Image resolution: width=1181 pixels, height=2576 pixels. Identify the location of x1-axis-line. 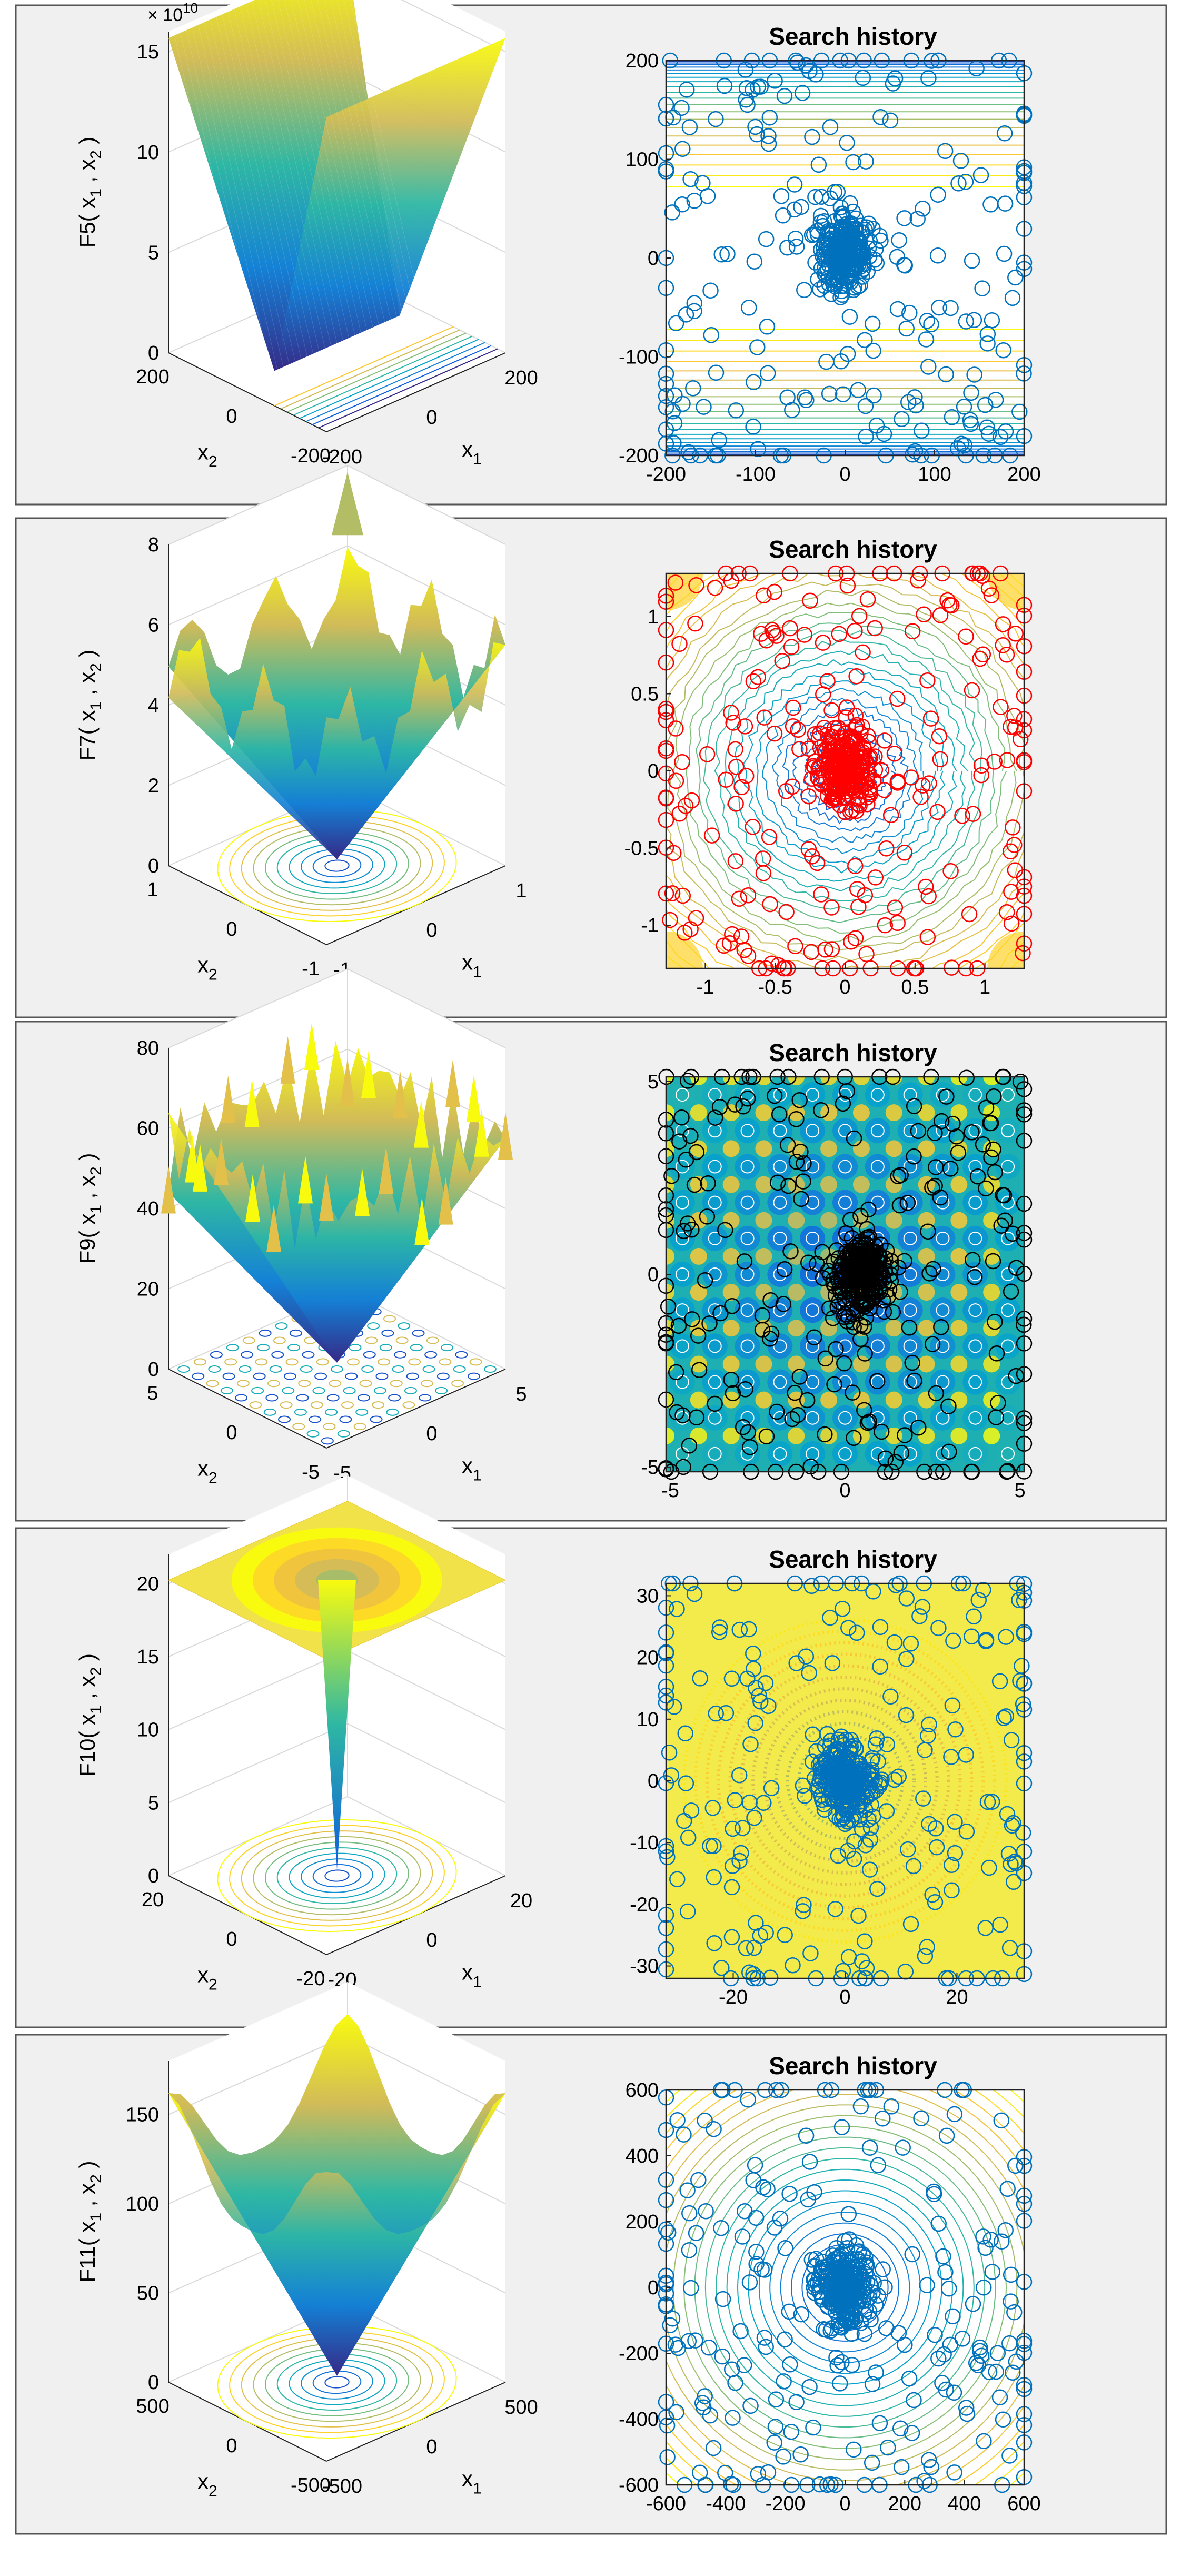
(416, 392).